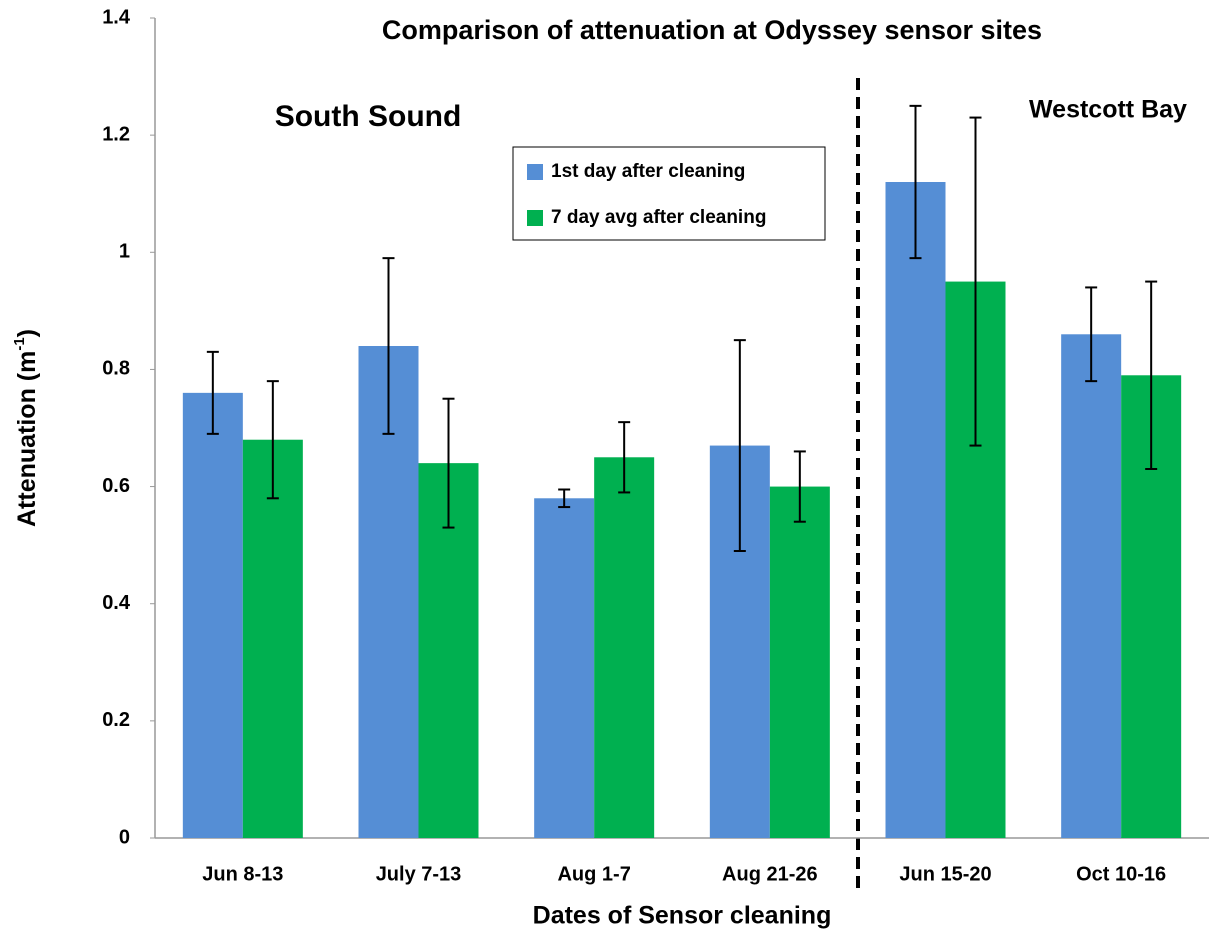 This screenshot has height=941, width=1209. I want to click on y-axis-label: Attenuation (m-1), so click(26, 428).